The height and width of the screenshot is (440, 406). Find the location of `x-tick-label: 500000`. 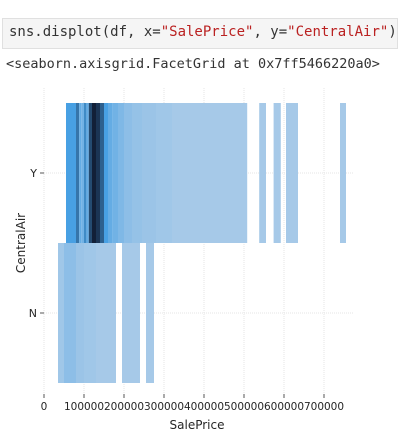

x-tick-label: 500000 is located at coordinates (244, 407).